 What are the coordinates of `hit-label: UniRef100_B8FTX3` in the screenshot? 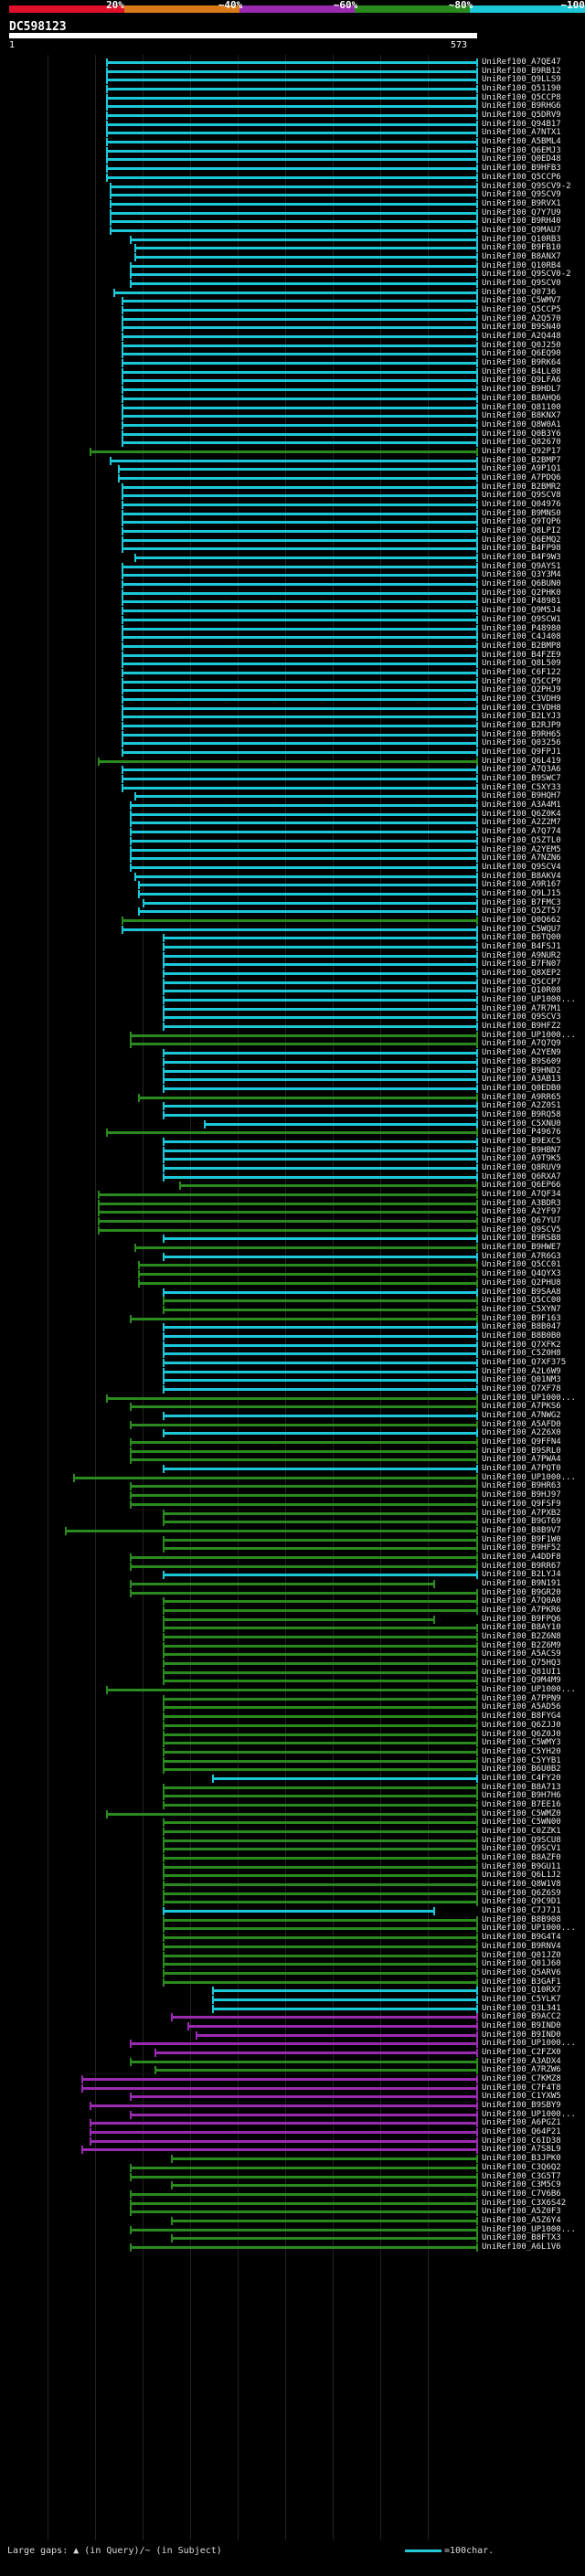 It's located at (521, 2238).